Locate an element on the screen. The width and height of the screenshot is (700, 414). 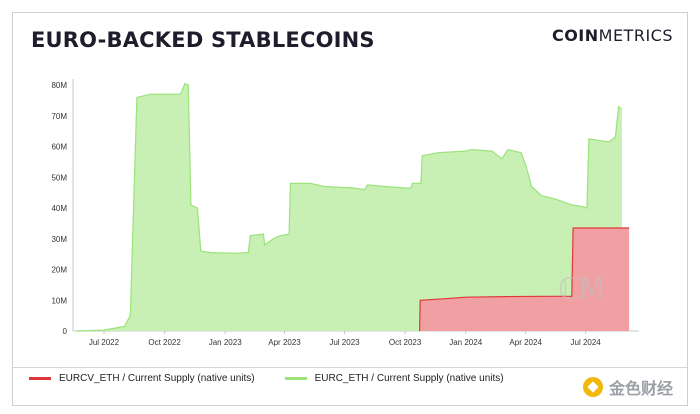
legend-label-eurc: EURC_ETH / Current Supply (native units) is located at coordinates (409, 378).